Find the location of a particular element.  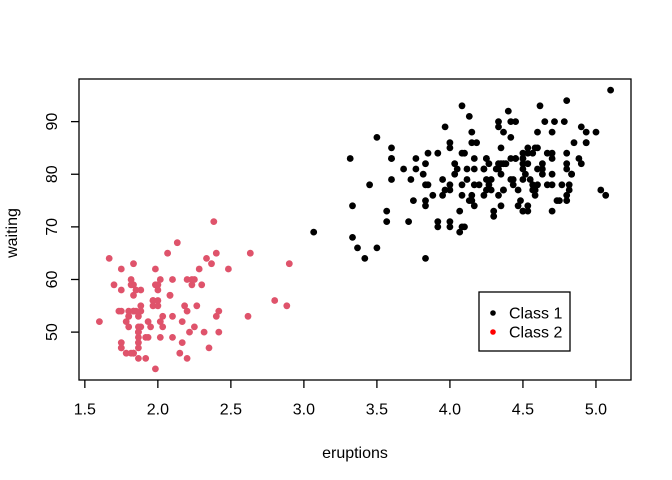

y-tick-label: 50 is located at coordinates (52, 332).